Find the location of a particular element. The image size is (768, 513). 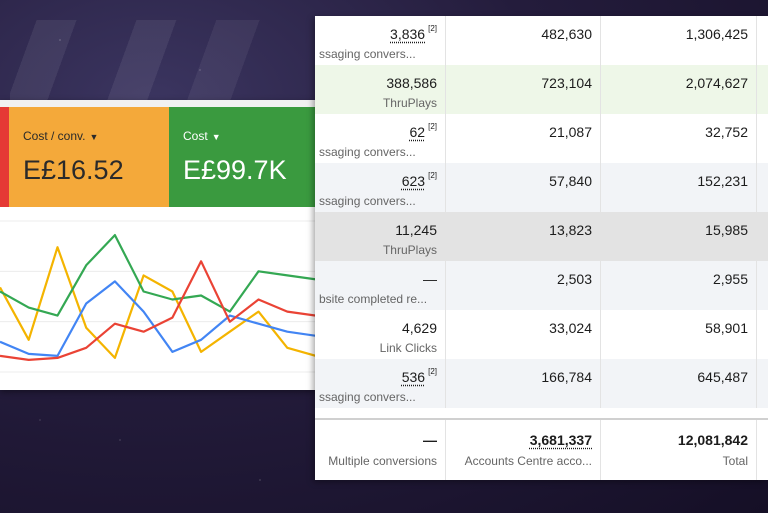

results-value: 62 [2] is located at coordinates (423, 131).